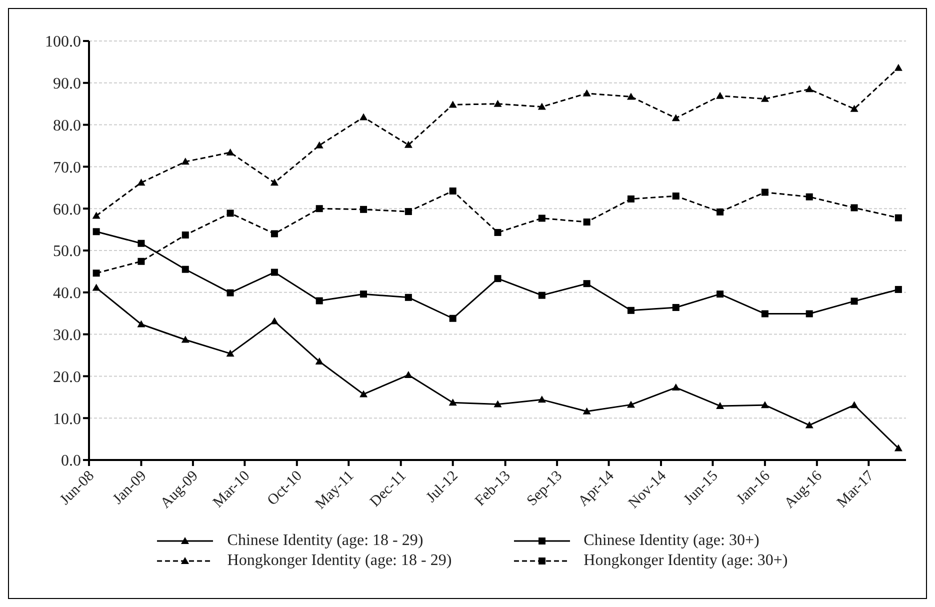 The height and width of the screenshot is (607, 935). Describe the element at coordinates (67, 84) in the screenshot. I see `y-tick-label: 90.0` at that location.